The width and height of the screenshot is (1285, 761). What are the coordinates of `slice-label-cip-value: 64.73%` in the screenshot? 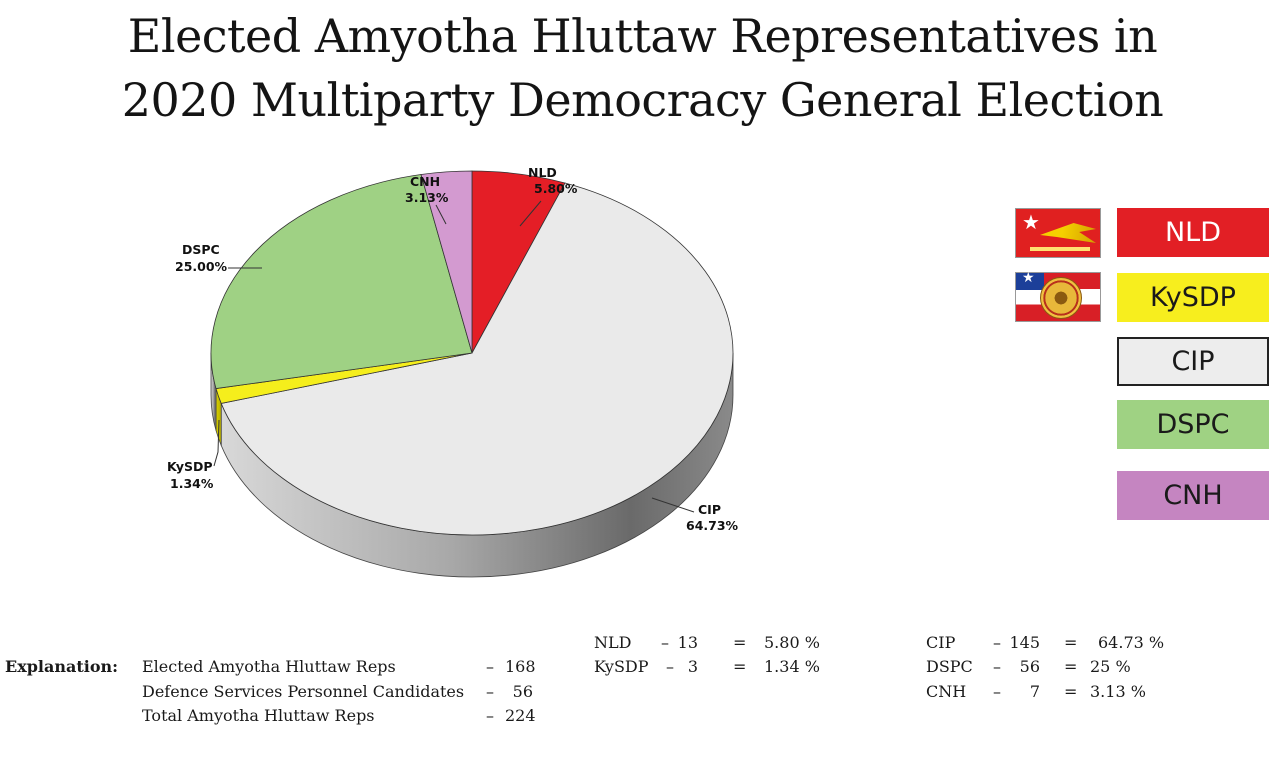 It's located at (712, 525).